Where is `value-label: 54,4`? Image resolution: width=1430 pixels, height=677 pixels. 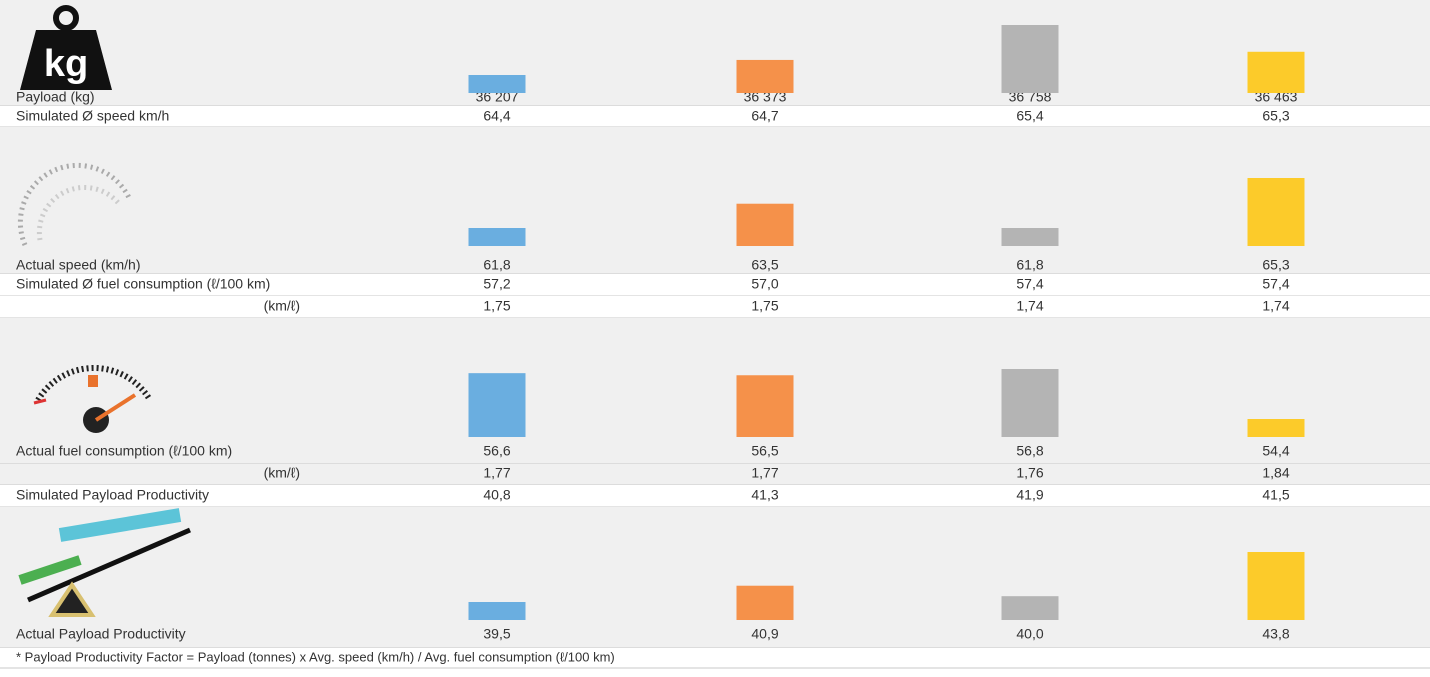
value-label: 54,4 is located at coordinates (1275, 451).